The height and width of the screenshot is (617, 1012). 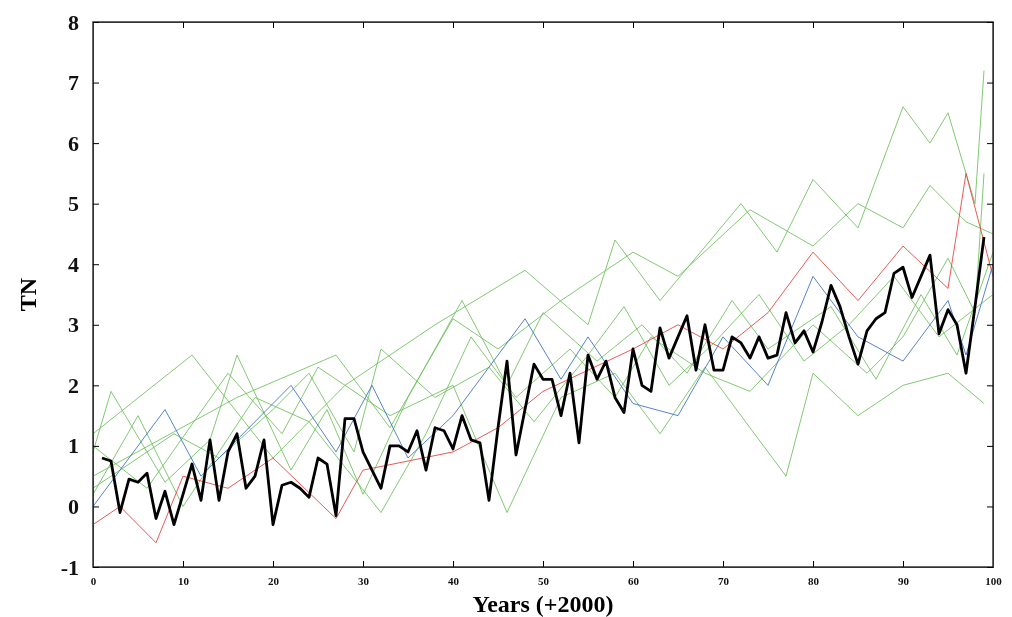 What do you see at coordinates (904, 580) in the screenshot?
I see `x-tick-label: 90` at bounding box center [904, 580].